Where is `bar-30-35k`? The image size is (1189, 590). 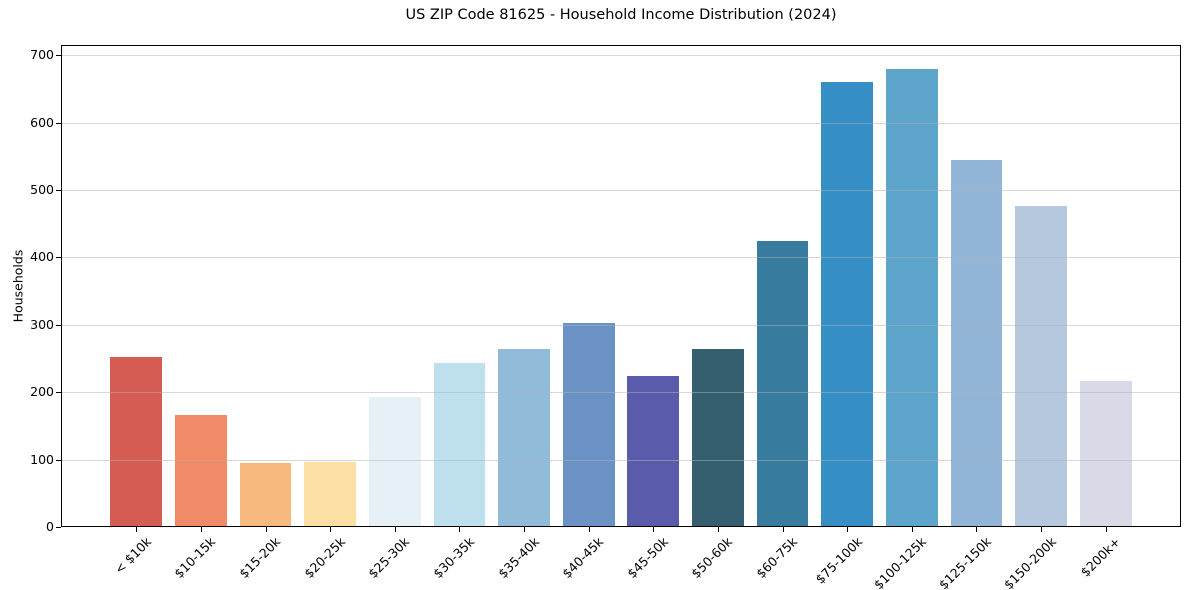
bar-30-35k is located at coordinates (459, 445).